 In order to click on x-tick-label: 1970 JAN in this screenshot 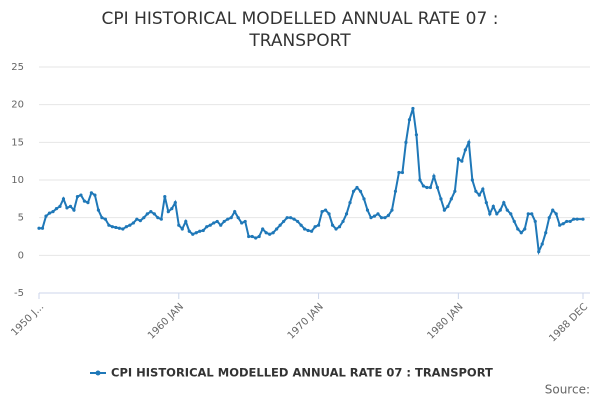, I will do `click(306, 321)`.